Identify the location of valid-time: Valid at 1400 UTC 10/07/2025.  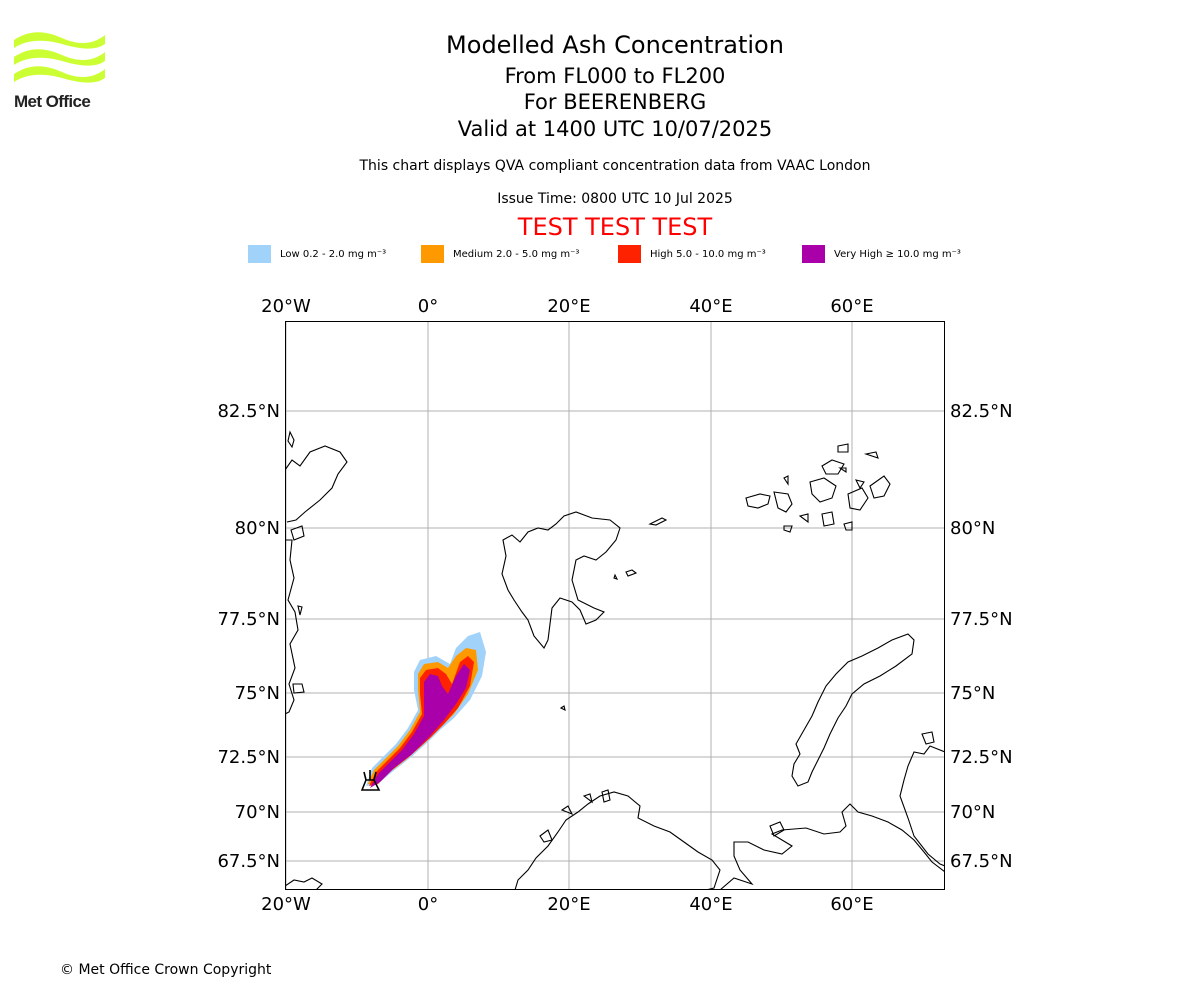
(615, 129).